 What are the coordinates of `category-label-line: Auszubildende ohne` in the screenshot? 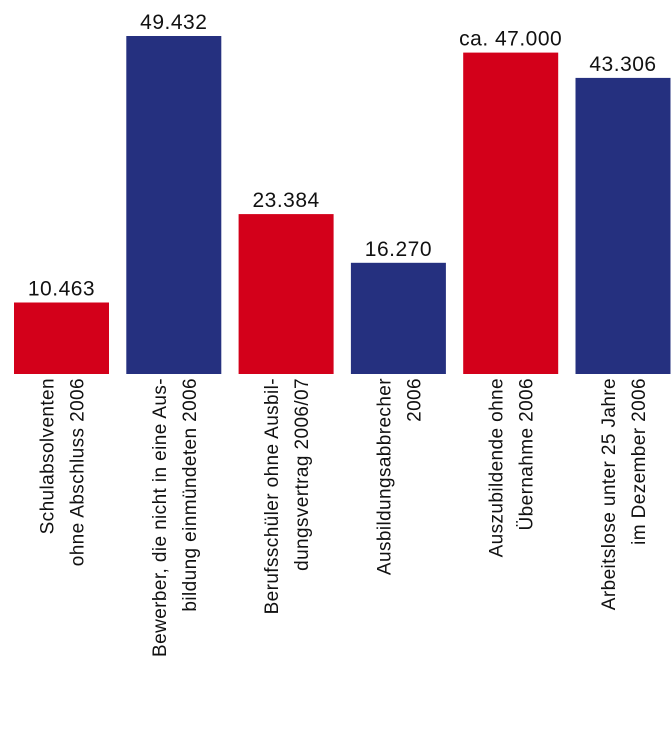 It's located at (497, 467).